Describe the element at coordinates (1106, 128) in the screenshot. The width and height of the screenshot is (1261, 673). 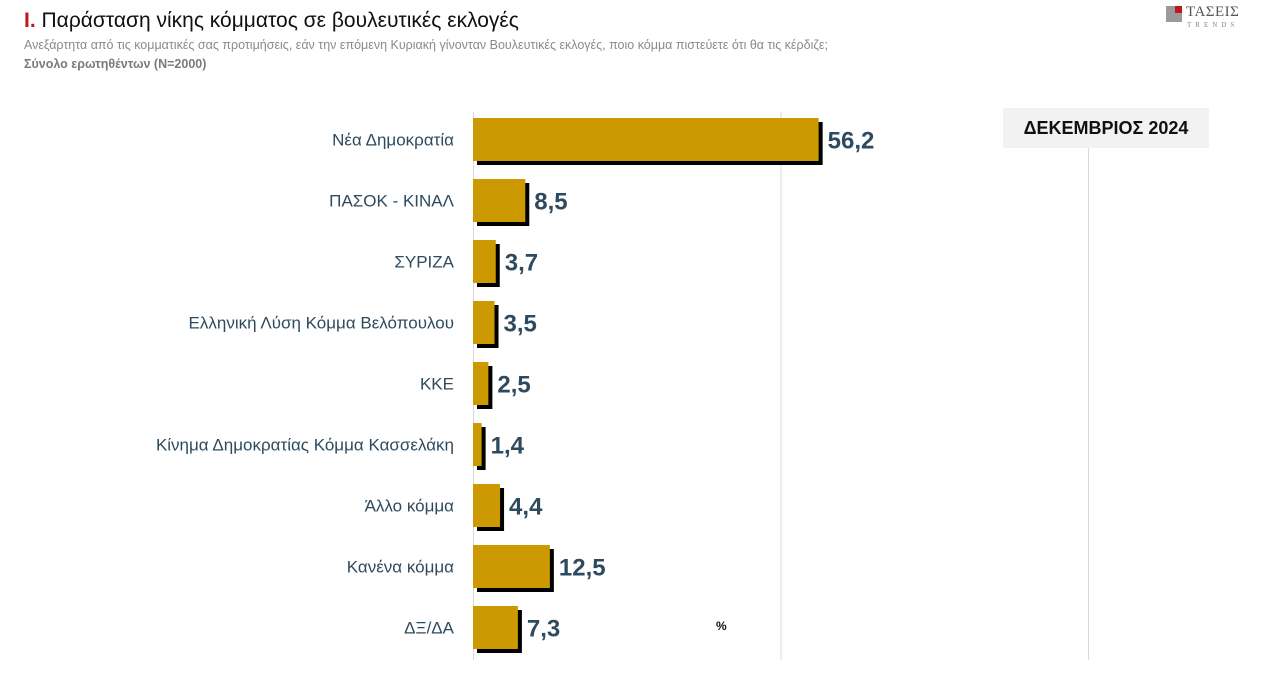
I see `date-badge: ΔΕΚΕΜΒΡΙΟΣ 2024` at that location.